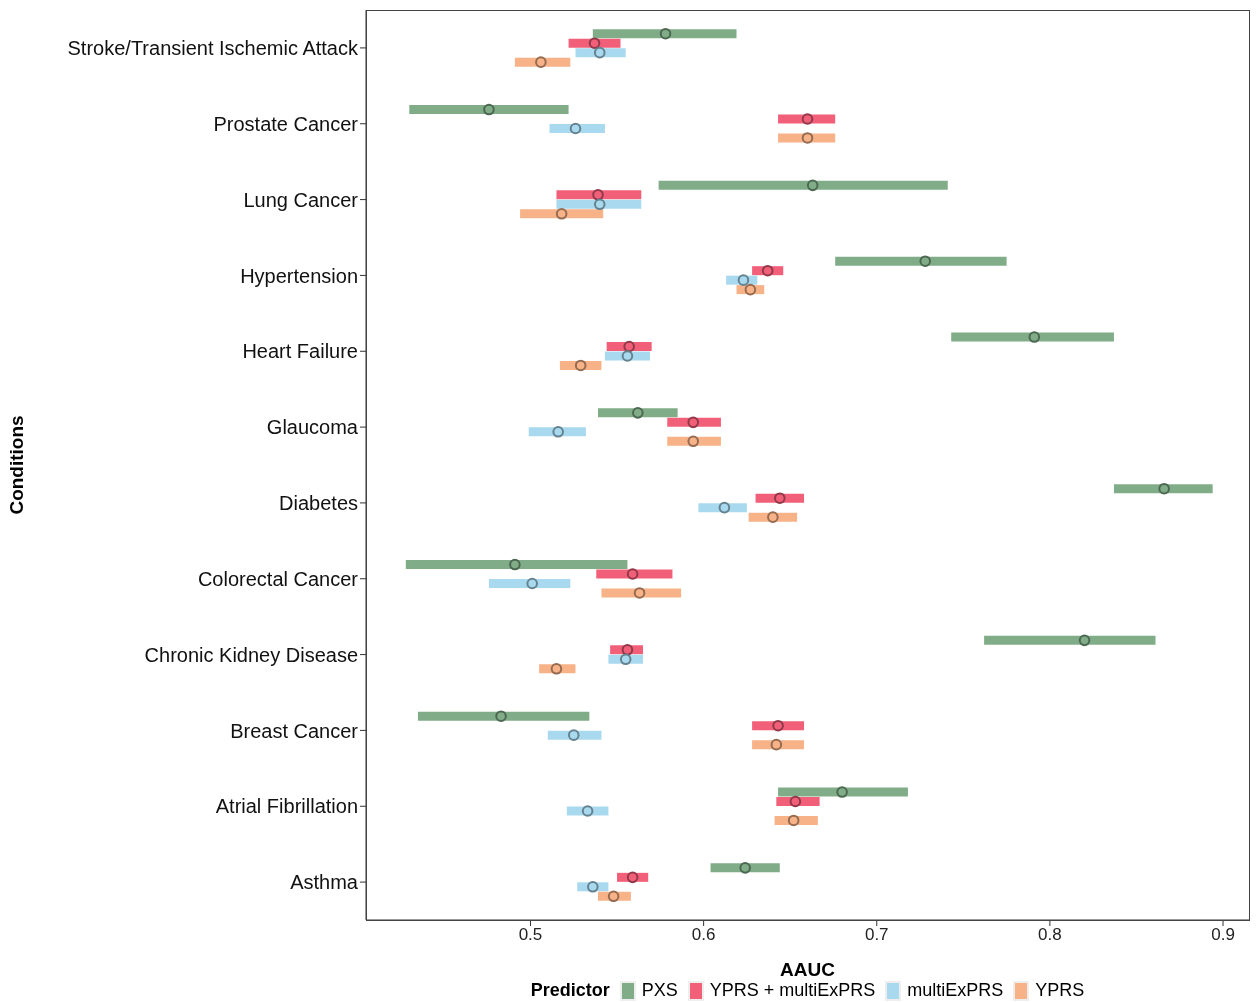 The image size is (1257, 1002). Describe the element at coordinates (312, 427) in the screenshot. I see `y-tick-label: Glaucoma` at that location.